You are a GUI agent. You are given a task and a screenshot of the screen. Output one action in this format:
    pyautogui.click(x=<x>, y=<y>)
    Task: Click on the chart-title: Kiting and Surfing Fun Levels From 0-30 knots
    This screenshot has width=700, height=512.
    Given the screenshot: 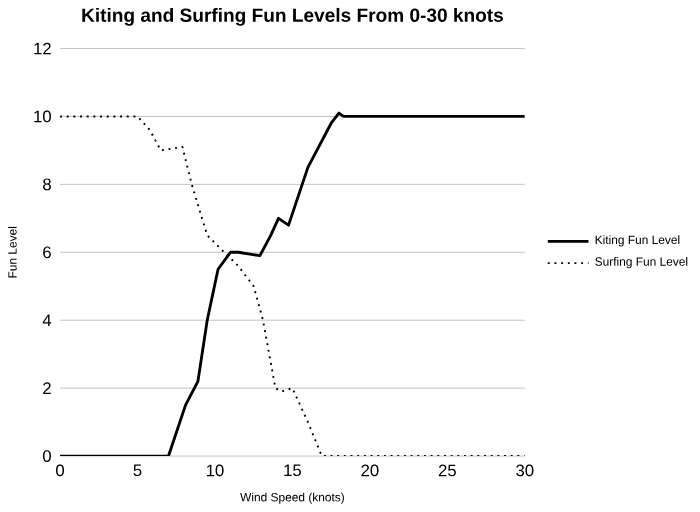 What is the action you would take?
    pyautogui.click(x=292, y=17)
    